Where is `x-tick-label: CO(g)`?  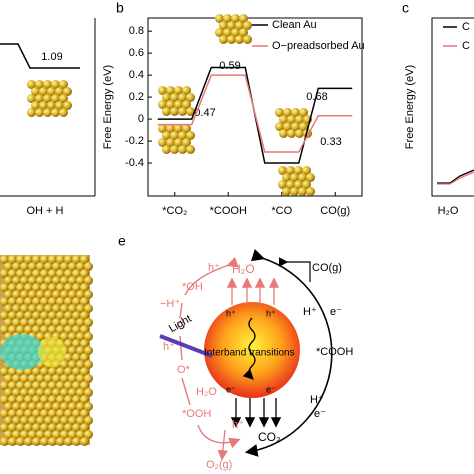 x-tick-label: CO(g) is located at coordinates (335, 211).